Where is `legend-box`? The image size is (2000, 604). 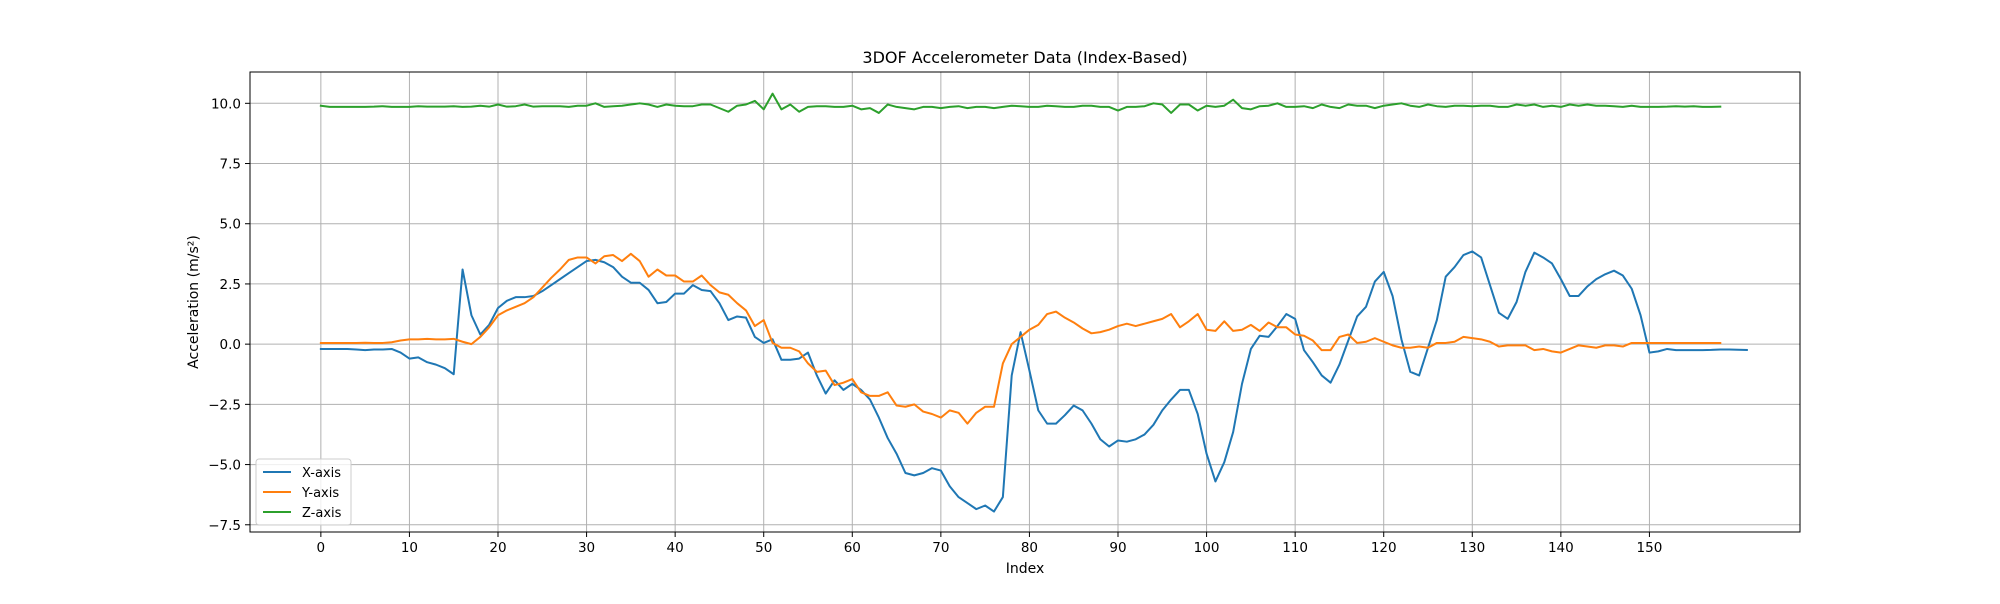
legend-box is located at coordinates (303, 492).